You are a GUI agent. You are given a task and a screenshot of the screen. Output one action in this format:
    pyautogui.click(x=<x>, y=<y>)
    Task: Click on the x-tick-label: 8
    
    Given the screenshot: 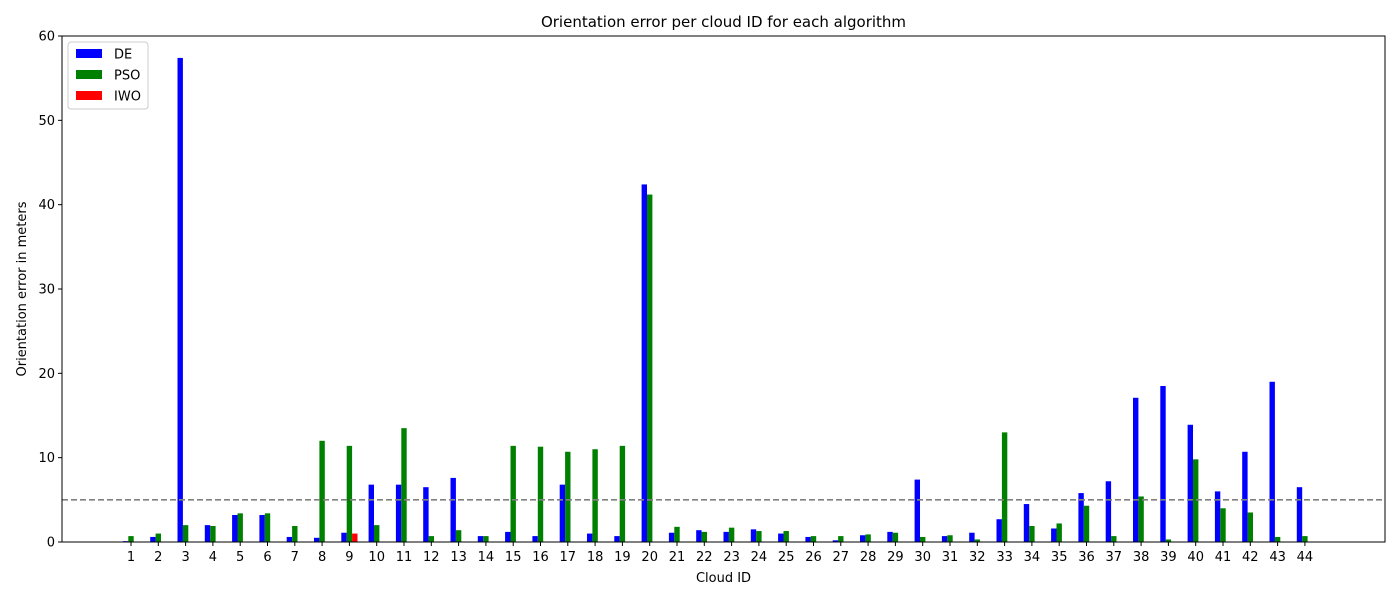 What is the action you would take?
    pyautogui.click(x=322, y=557)
    